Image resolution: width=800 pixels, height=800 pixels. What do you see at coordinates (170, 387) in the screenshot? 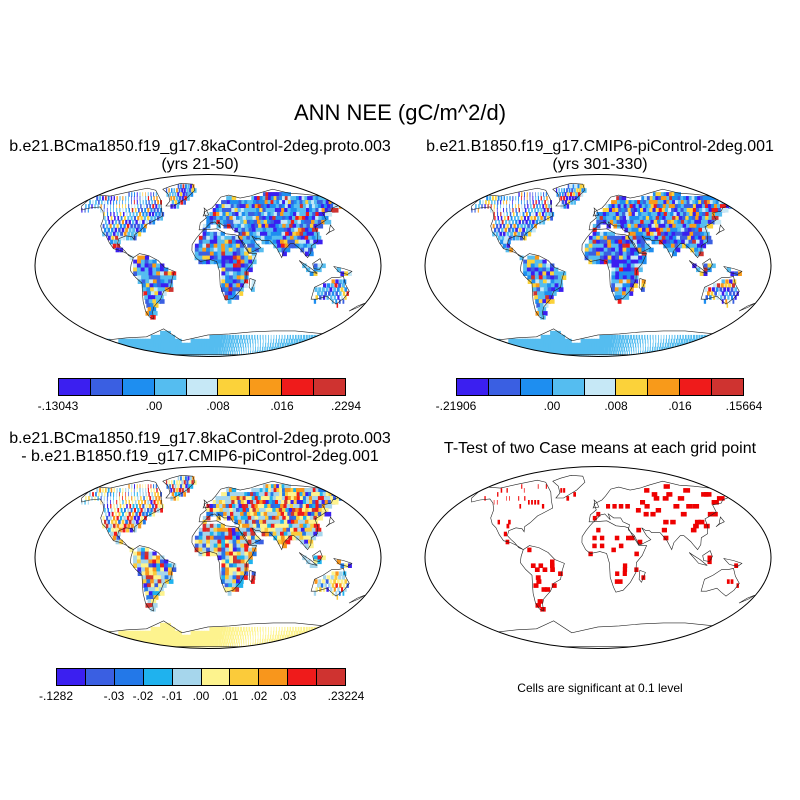
I see `colorbar-swatch` at bounding box center [170, 387].